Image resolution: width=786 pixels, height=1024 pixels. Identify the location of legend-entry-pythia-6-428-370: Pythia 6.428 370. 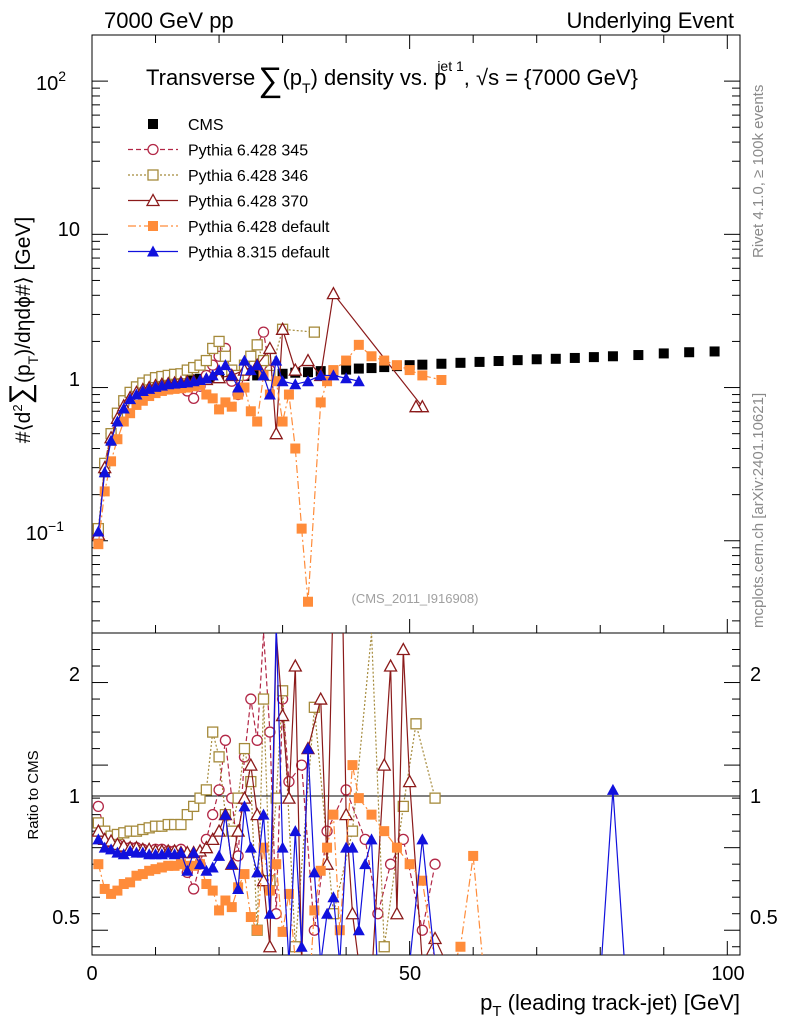
(218, 202).